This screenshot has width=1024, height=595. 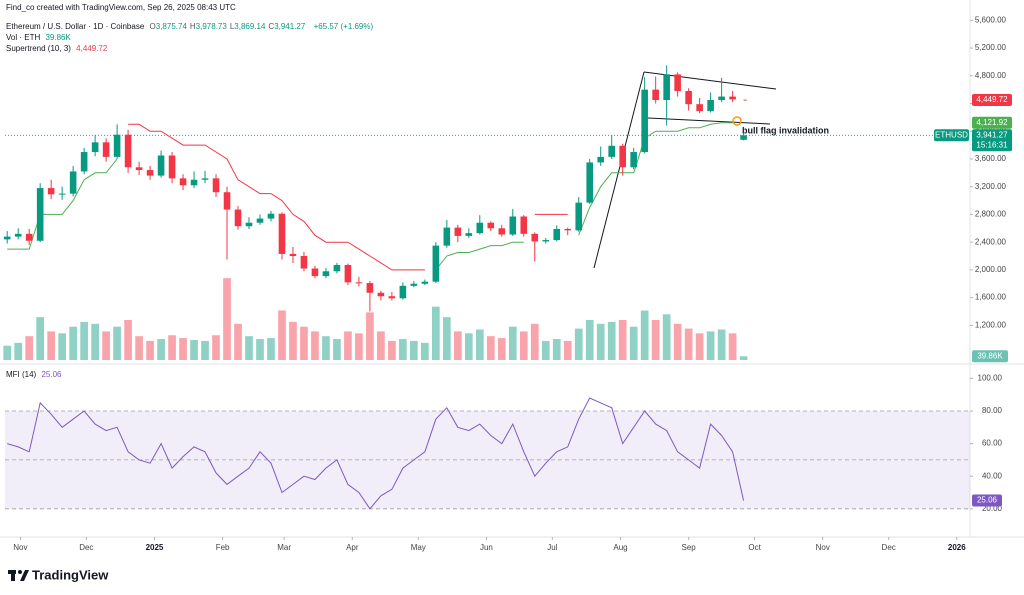 I want to click on x-tick-label: May, so click(x=418, y=547).